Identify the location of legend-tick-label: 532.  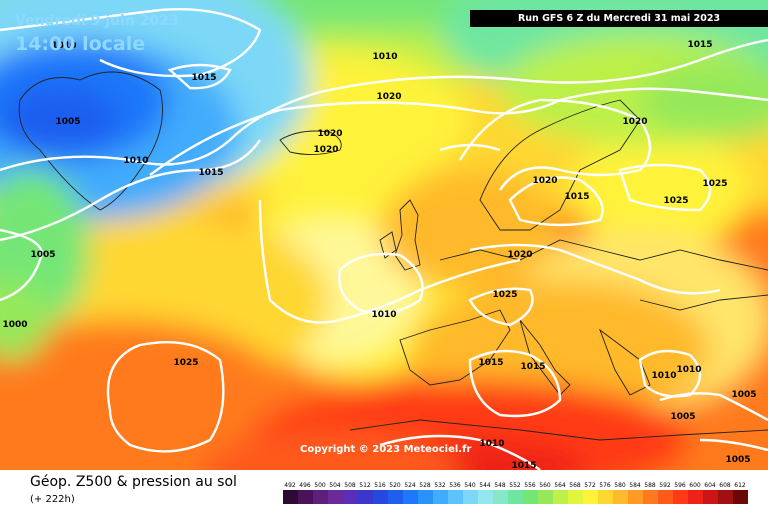
(440, 485).